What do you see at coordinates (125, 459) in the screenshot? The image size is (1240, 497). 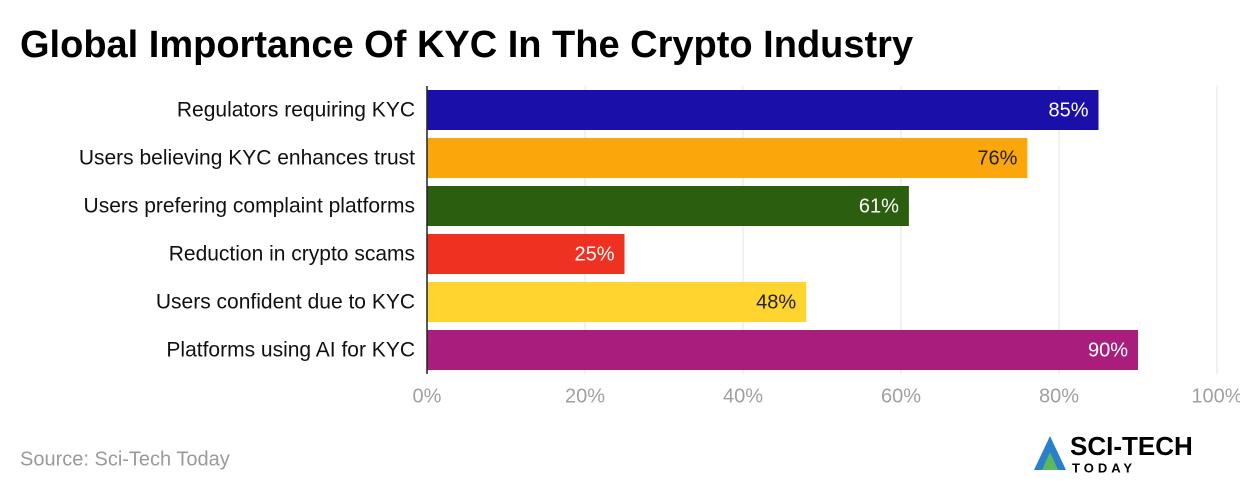 I see `source: Source: Sci-Tech Today` at bounding box center [125, 459].